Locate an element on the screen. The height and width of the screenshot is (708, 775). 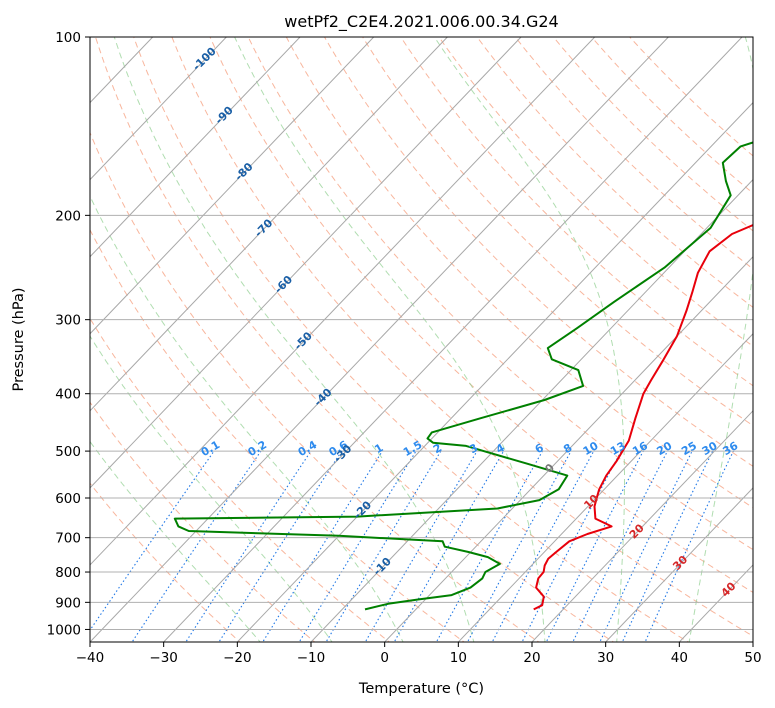
x-tick-label: −20 is located at coordinates (237, 658).